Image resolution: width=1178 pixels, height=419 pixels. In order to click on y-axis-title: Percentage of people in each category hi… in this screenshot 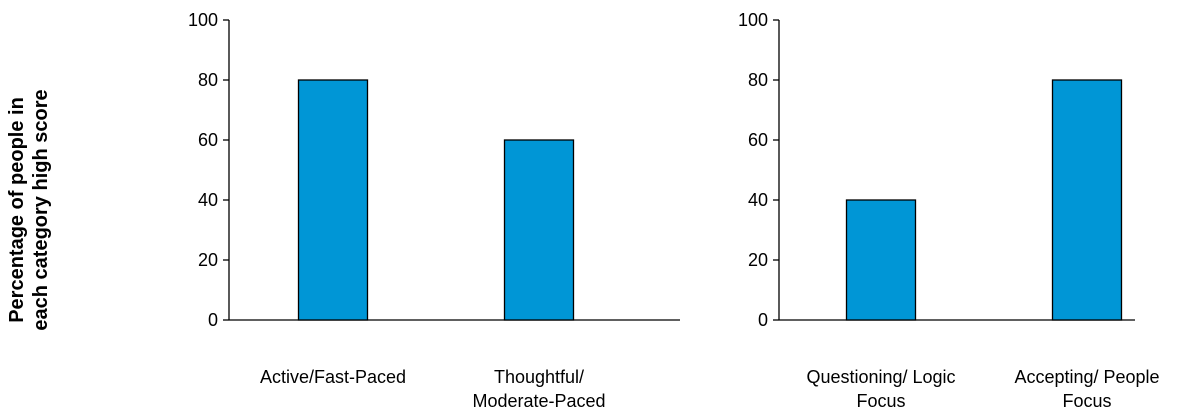, I will do `click(29, 209)`.